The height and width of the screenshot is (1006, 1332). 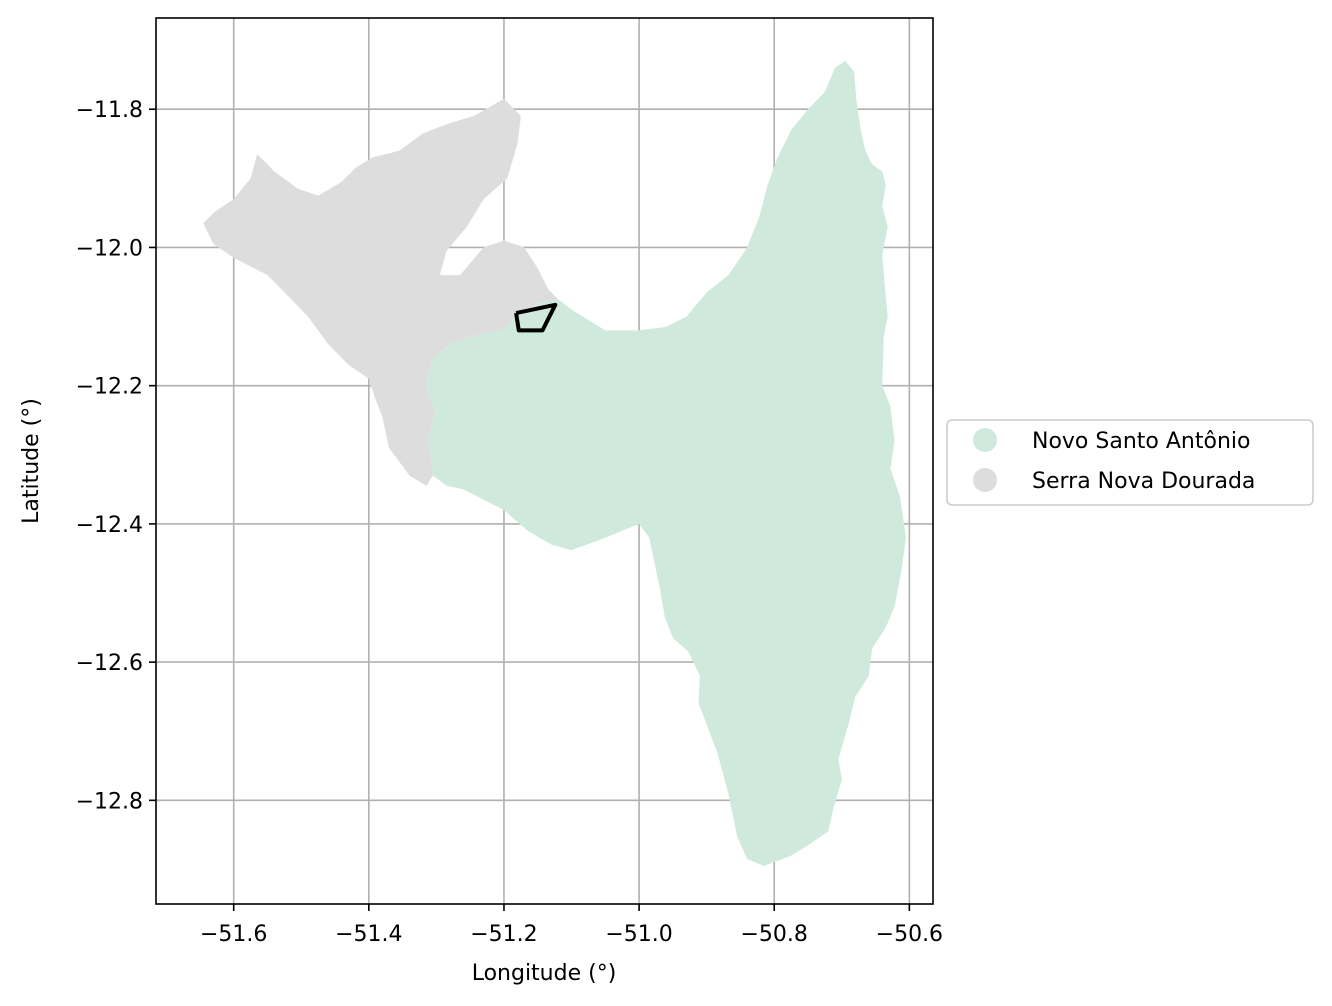 I want to click on legend-frame, so click(x=1130, y=462).